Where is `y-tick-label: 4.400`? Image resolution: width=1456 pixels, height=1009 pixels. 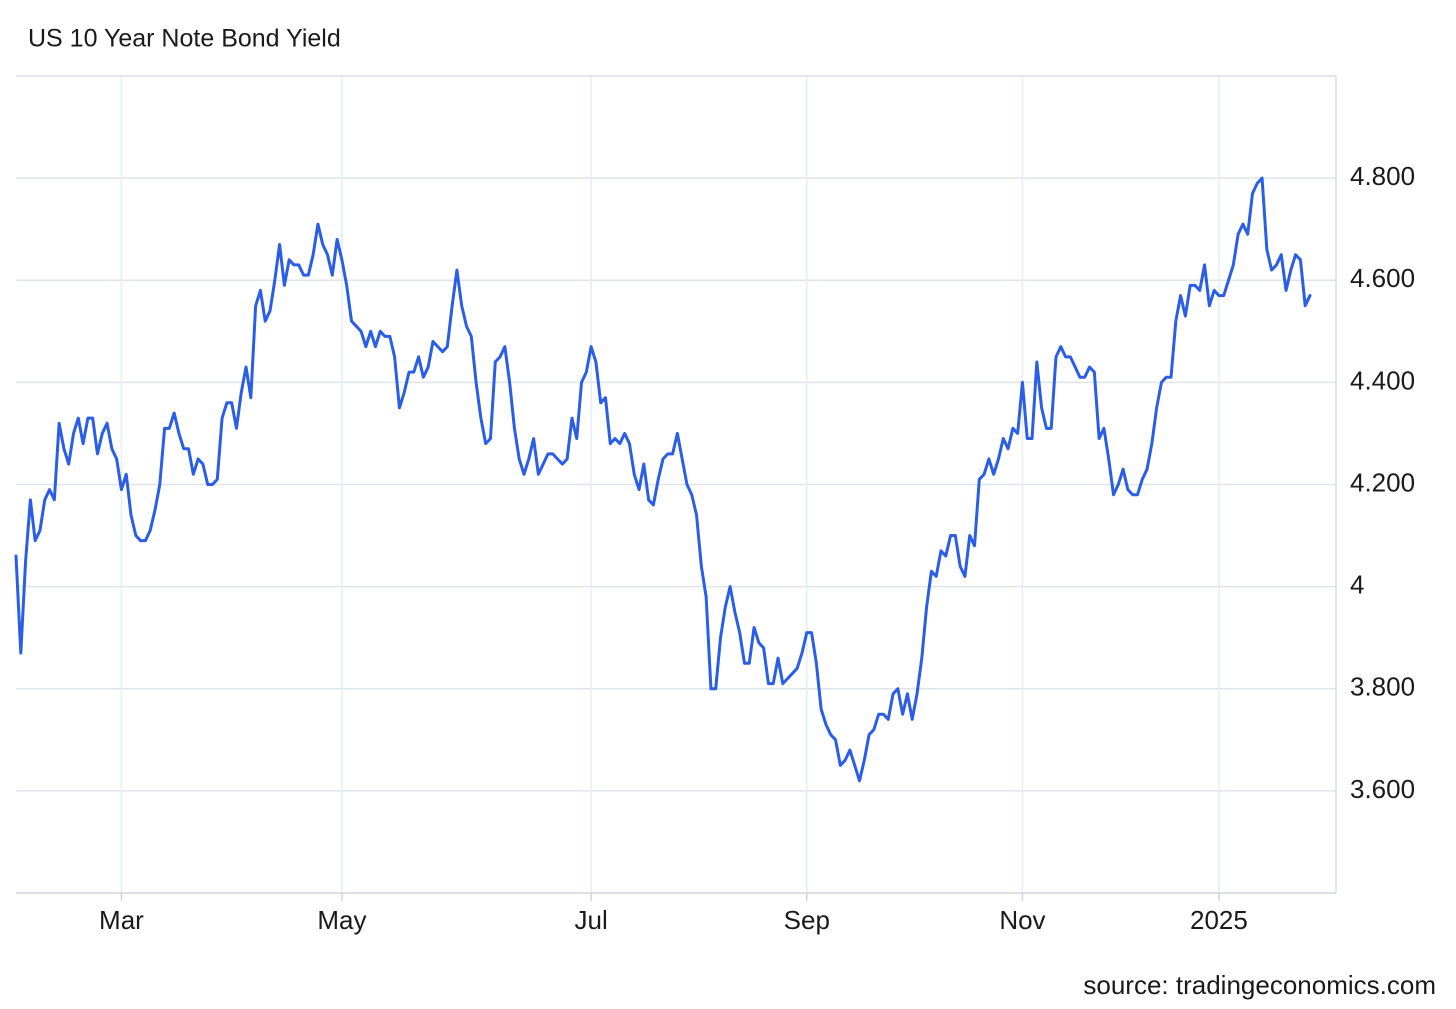
y-tick-label: 4.400 is located at coordinates (1382, 380).